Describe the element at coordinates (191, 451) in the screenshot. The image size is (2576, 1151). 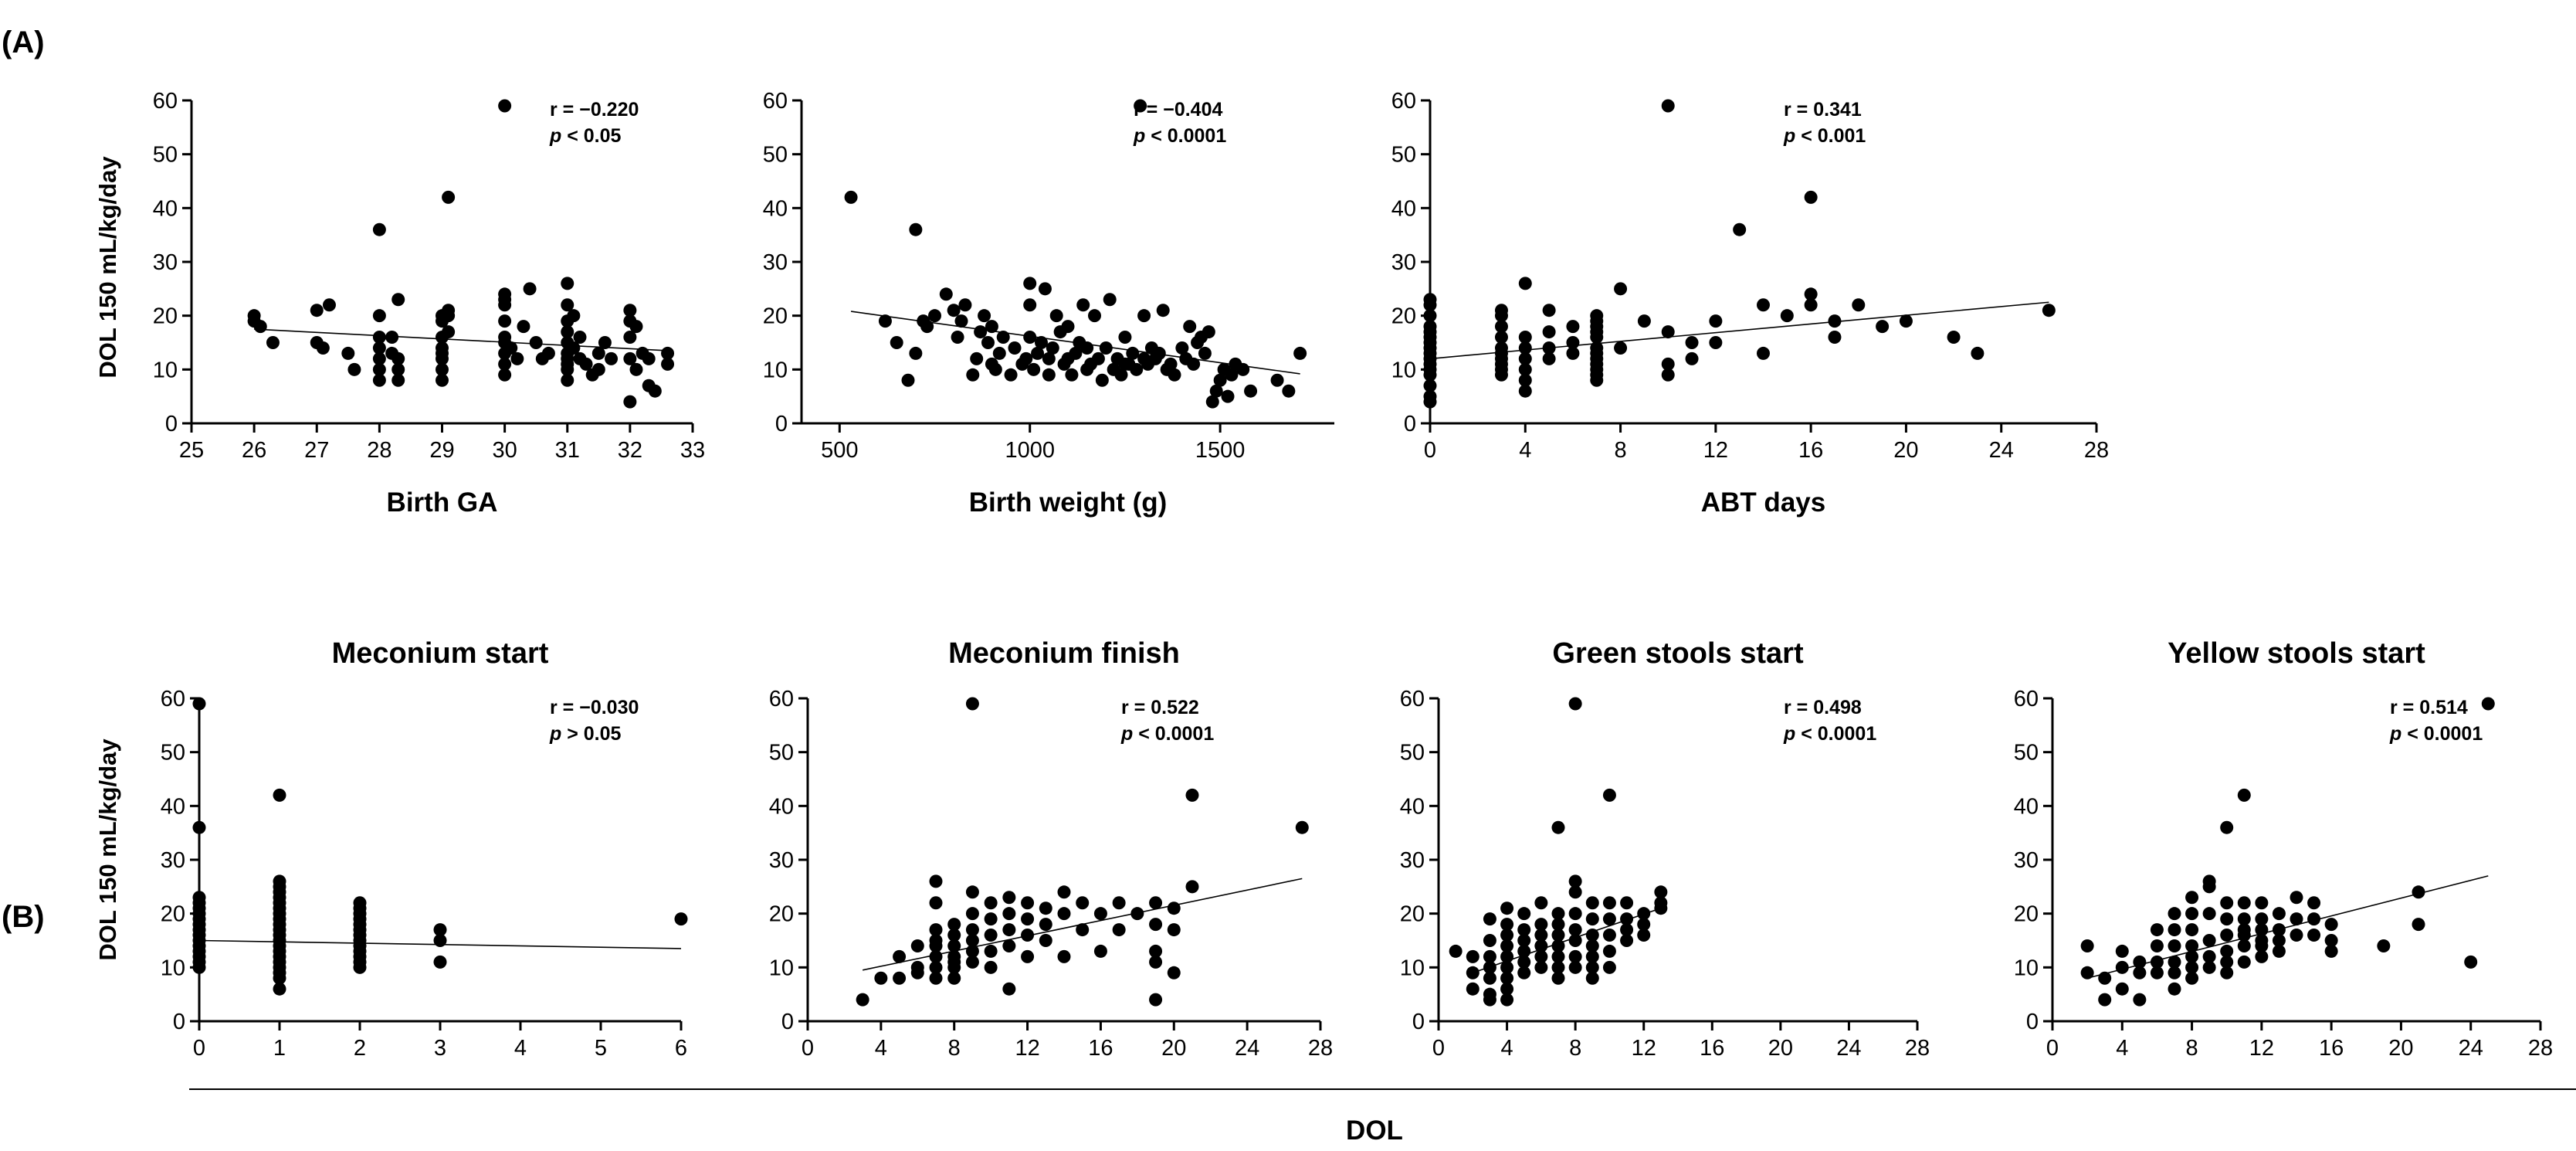
I see `x-tick-label: 25` at that location.